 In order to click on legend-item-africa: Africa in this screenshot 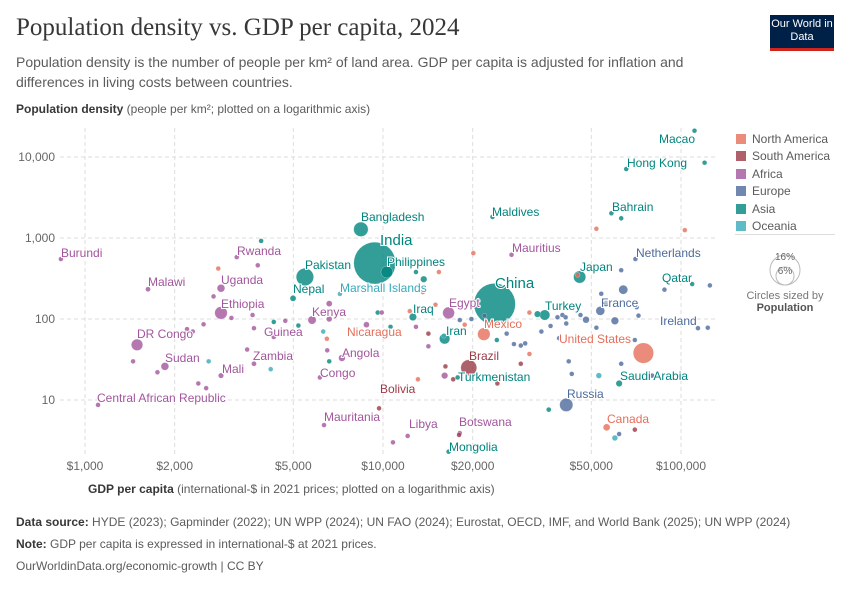, I will do `click(783, 174)`.